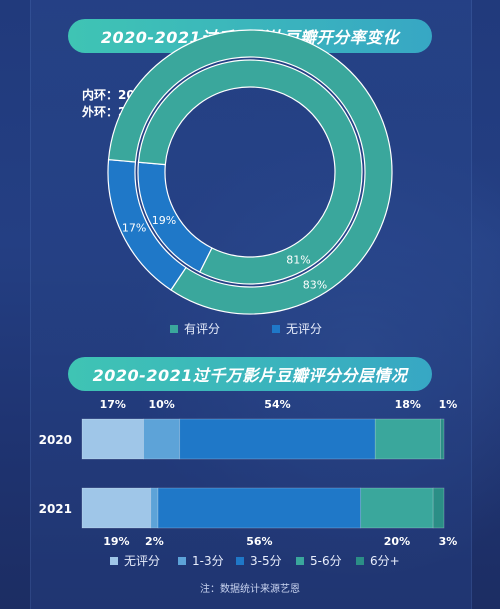 This screenshot has height=609, width=500. I want to click on bar-value-label-2021-1: 2%, so click(154, 541).